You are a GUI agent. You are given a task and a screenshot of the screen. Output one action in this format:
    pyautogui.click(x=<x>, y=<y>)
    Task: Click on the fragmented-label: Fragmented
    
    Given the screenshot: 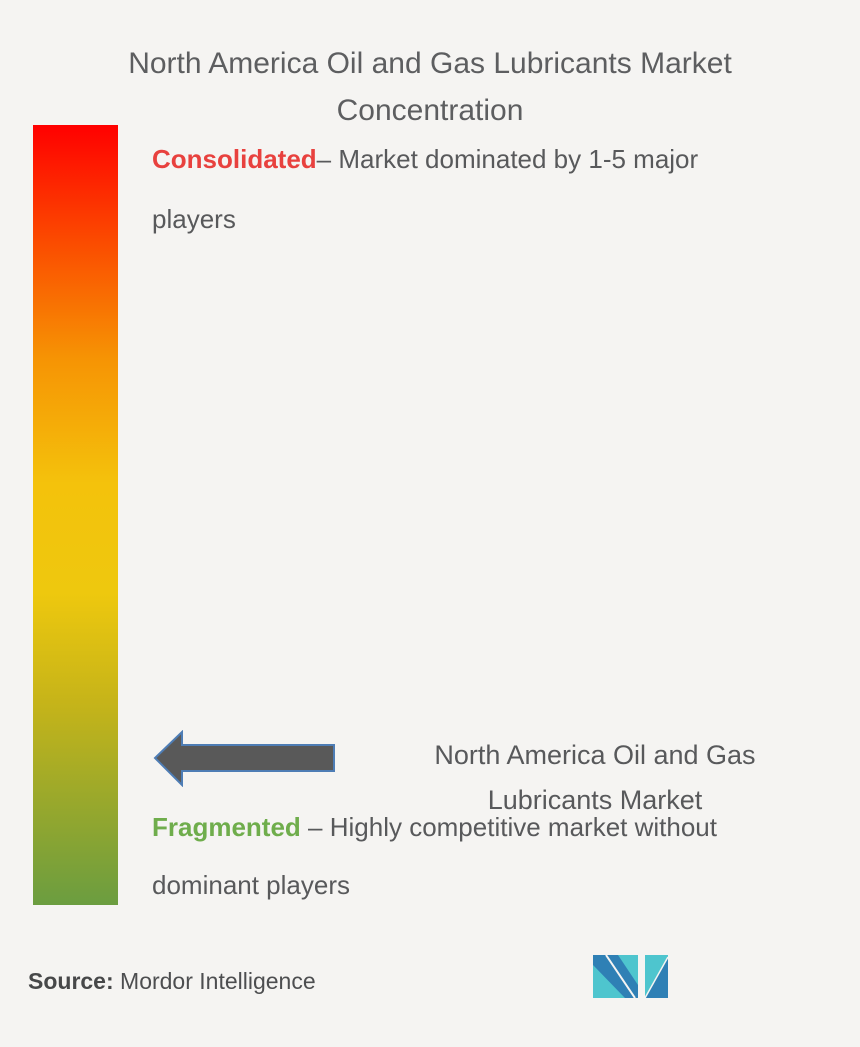 What is the action you would take?
    pyautogui.click(x=226, y=827)
    